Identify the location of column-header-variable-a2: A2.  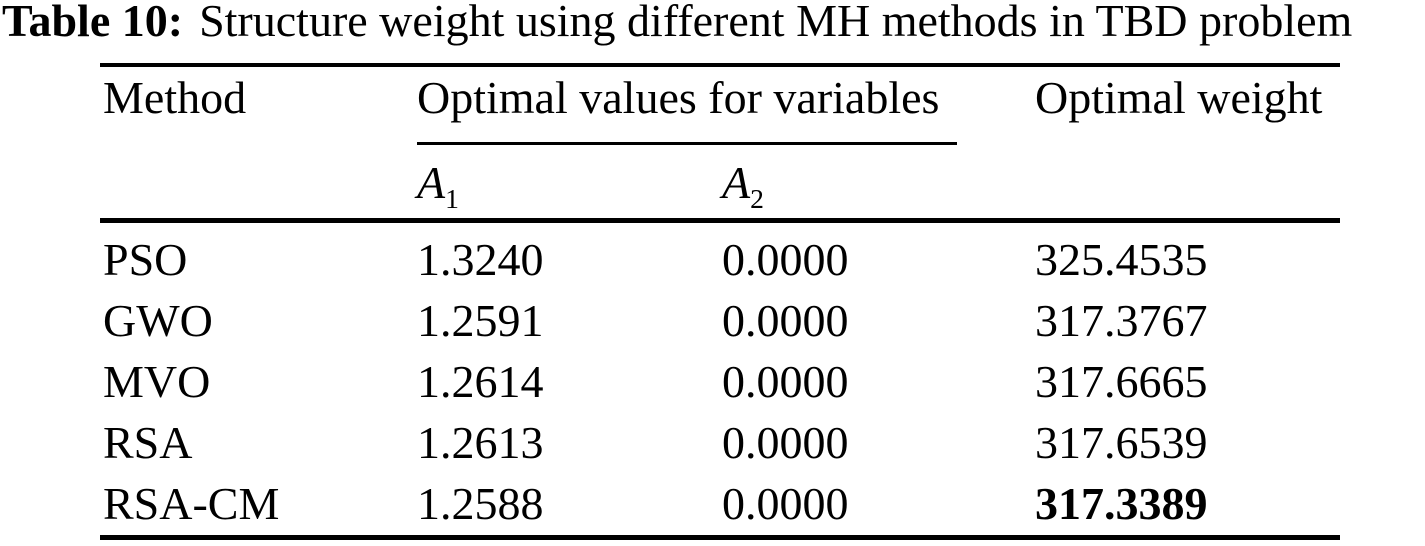
(743, 185).